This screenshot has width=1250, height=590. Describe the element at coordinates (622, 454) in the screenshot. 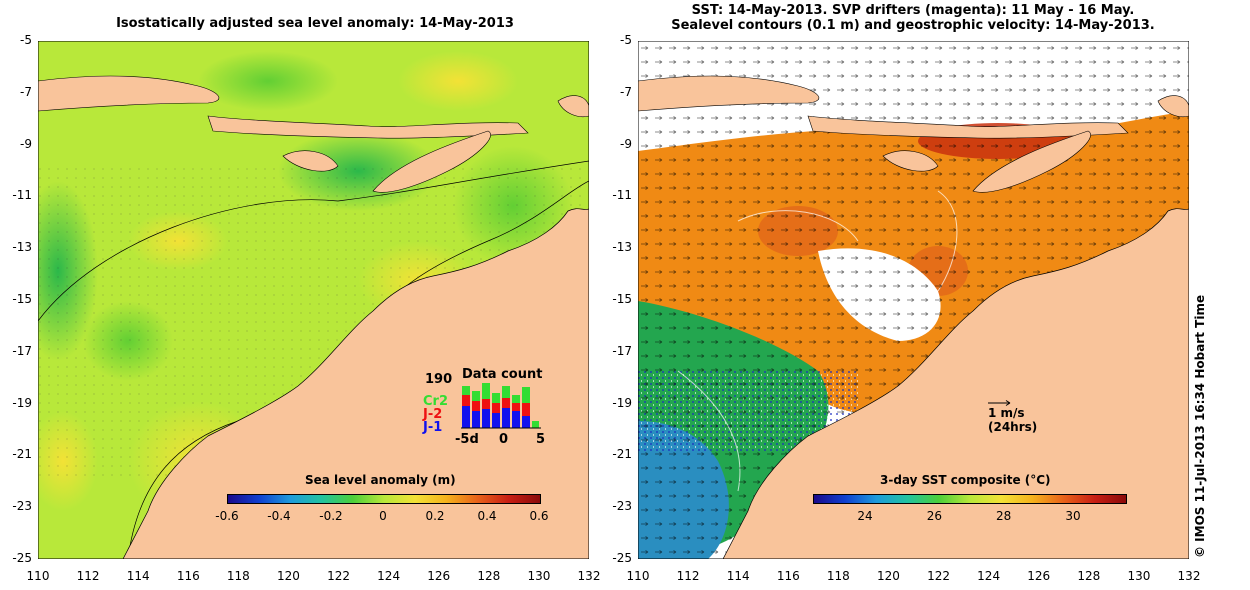

I see `right-lat-tick-label: -21` at that location.